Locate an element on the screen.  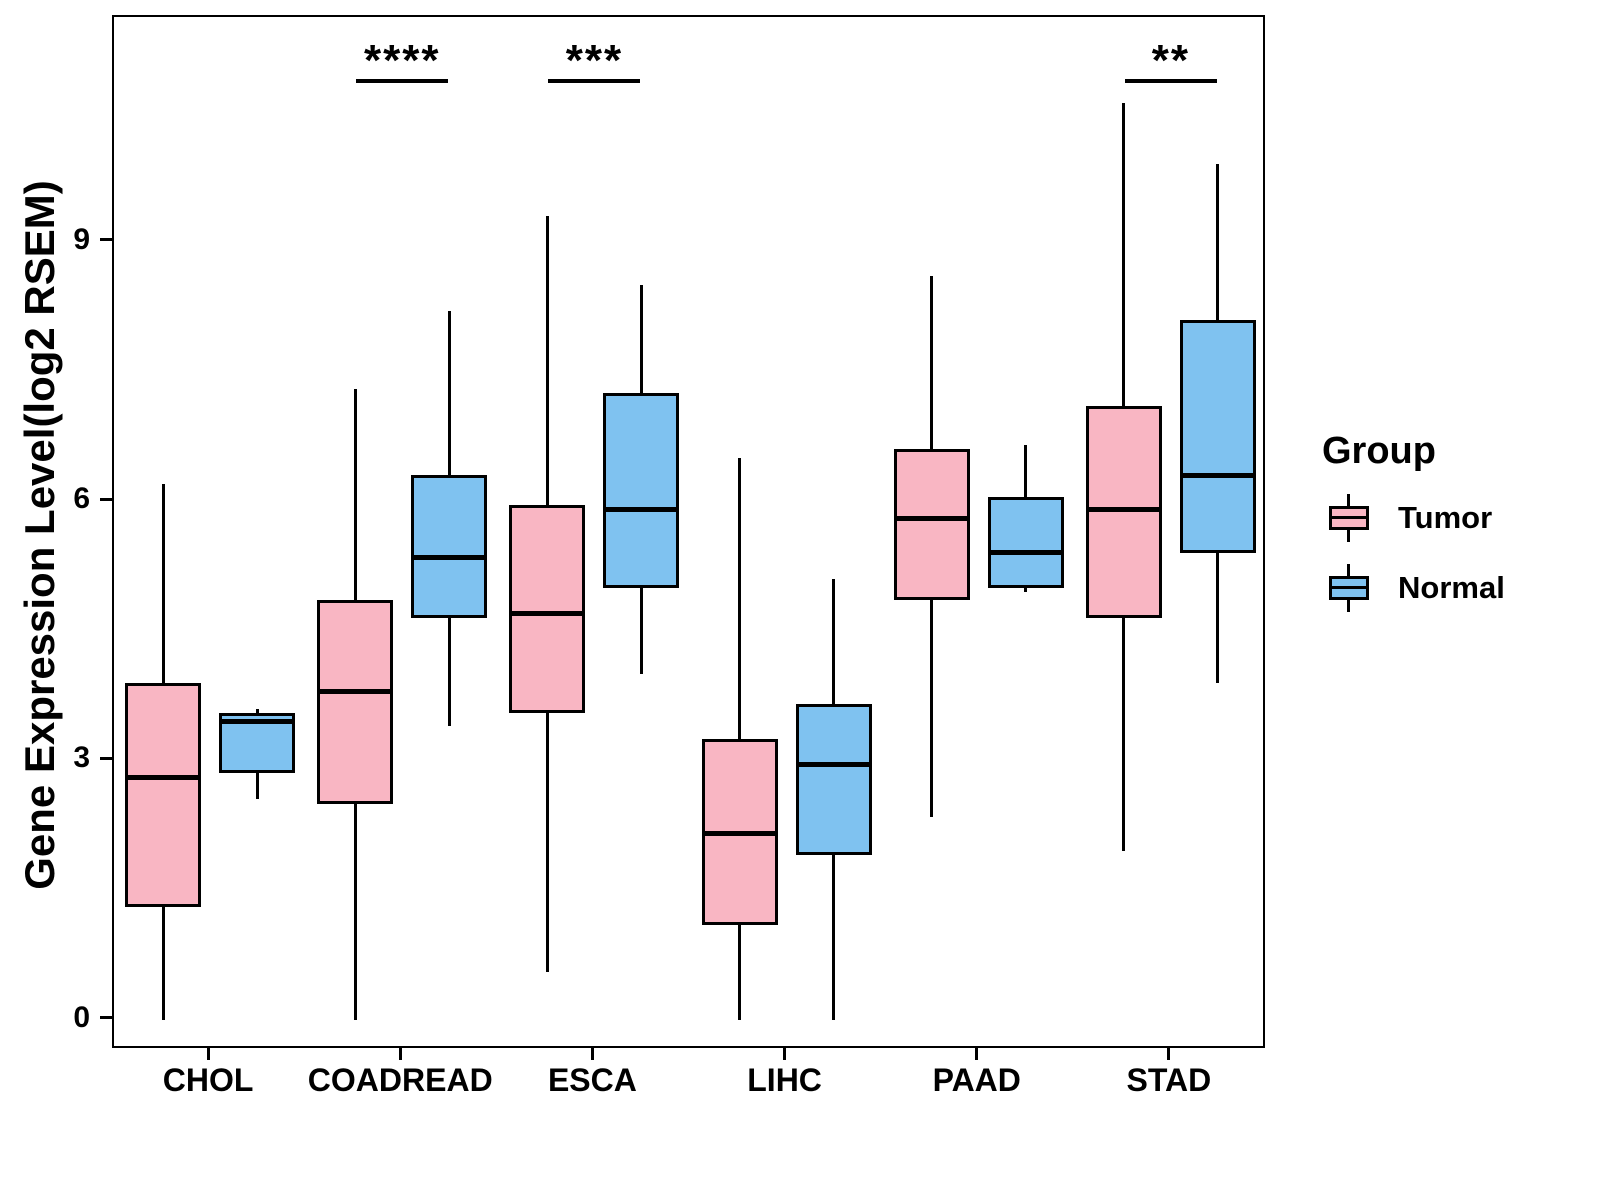
median-LIHC-Tumor is located at coordinates (739, 834).